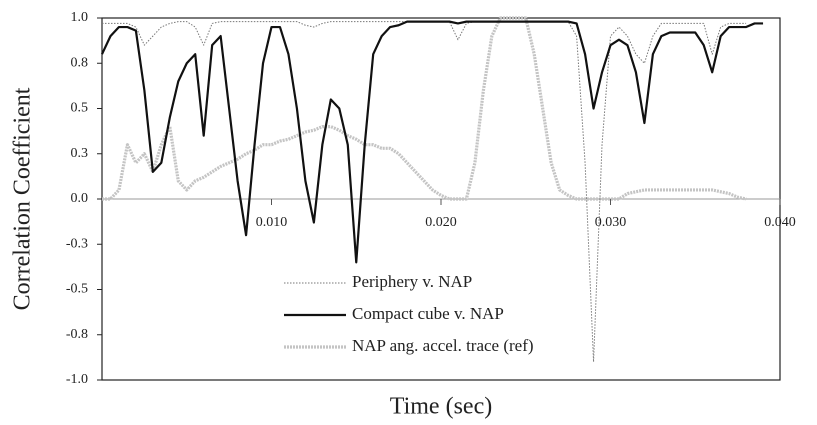 Image resolution: width=817 pixels, height=425 pixels. What do you see at coordinates (441, 222) in the screenshot?
I see `x-tick-label: 0.020` at bounding box center [441, 222].